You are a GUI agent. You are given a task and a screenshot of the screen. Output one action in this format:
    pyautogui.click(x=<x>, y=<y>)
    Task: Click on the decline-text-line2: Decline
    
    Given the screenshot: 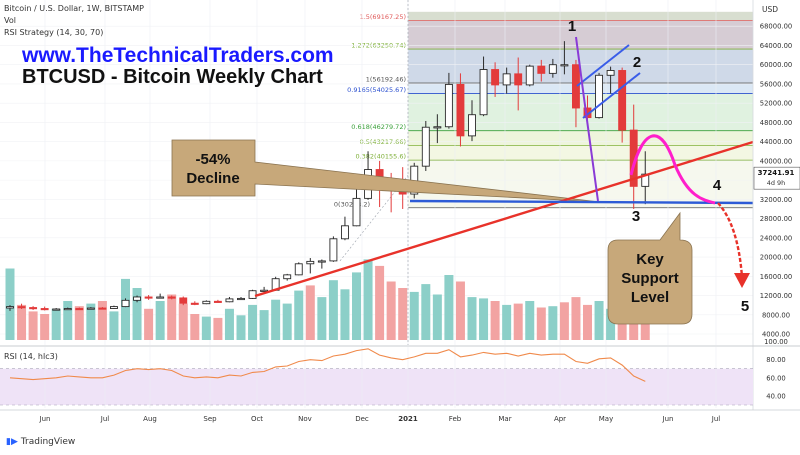 What is the action you would take?
    pyautogui.click(x=212, y=178)
    